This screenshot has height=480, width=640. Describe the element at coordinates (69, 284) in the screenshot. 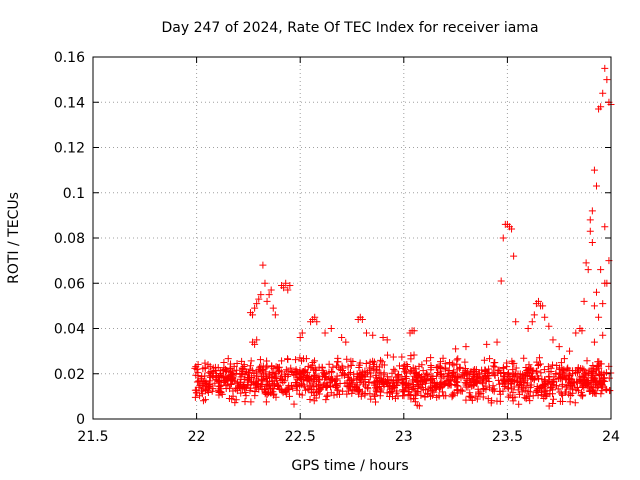

I see `y-tick-label: 0.06` at that location.